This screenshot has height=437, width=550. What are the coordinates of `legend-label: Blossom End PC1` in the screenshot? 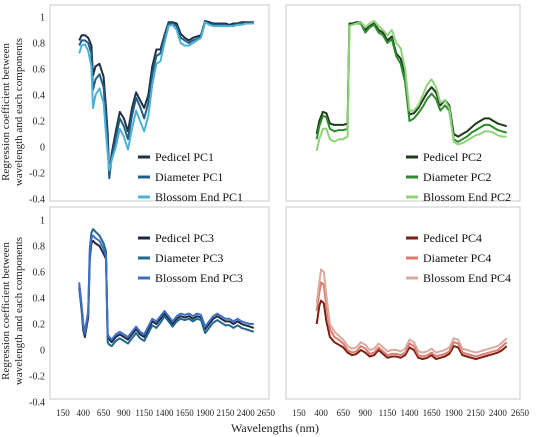 It's located at (199, 197).